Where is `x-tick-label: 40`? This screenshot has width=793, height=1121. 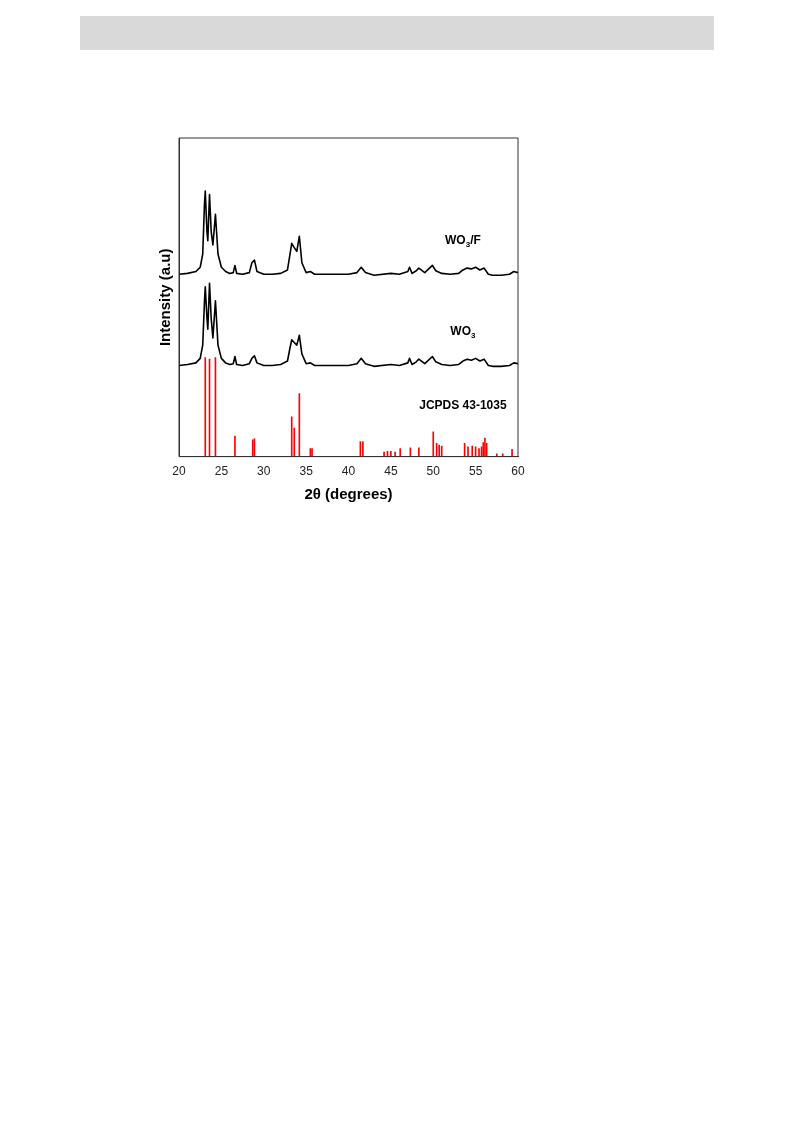 x-tick-label: 40 is located at coordinates (348, 471).